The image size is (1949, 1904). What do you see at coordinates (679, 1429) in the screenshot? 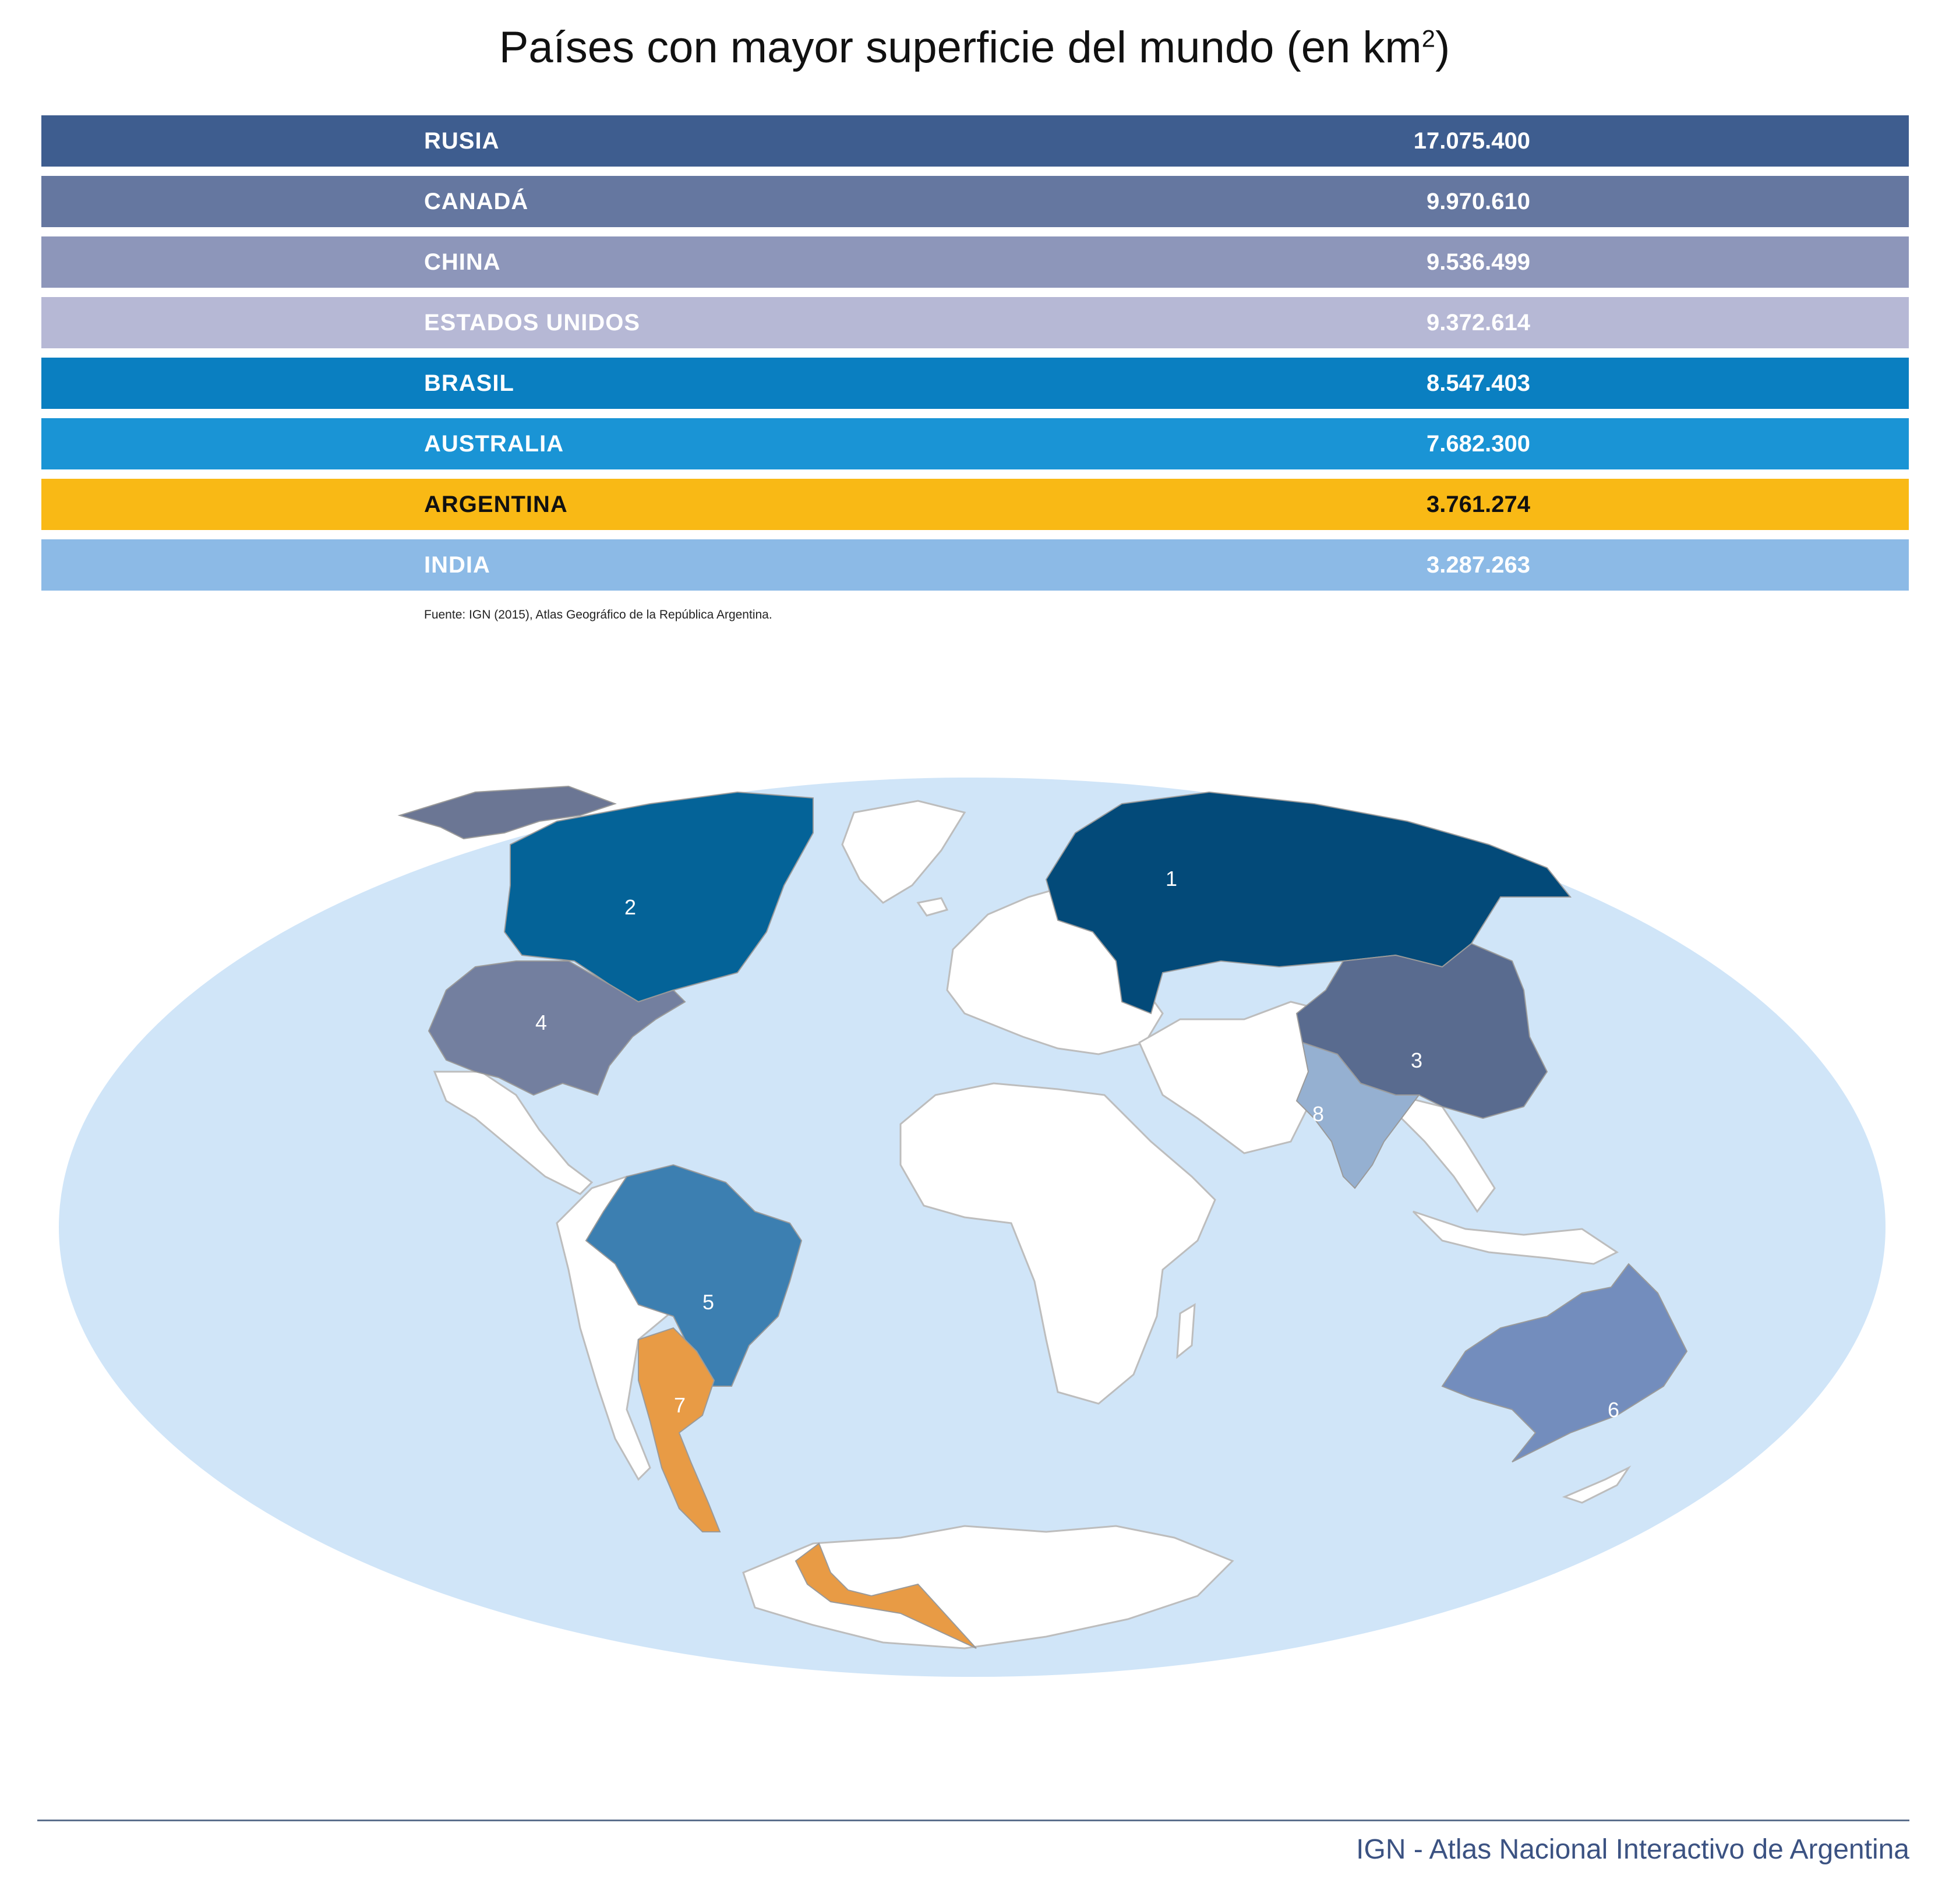
I see `map-argentina` at bounding box center [679, 1429].